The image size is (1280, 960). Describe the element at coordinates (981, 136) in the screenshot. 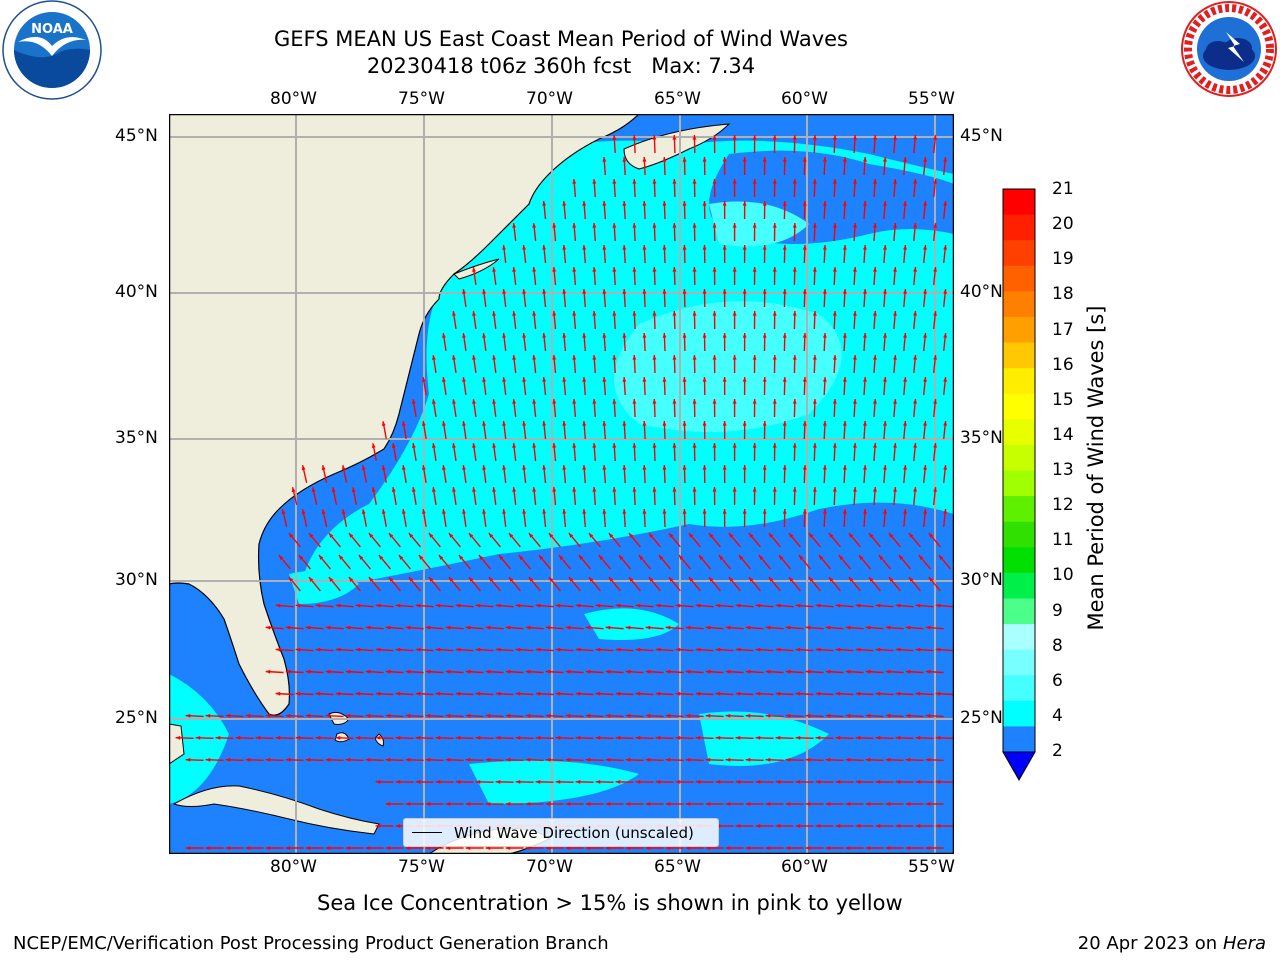

I see `lat-label-right-45n: 45°N` at that location.